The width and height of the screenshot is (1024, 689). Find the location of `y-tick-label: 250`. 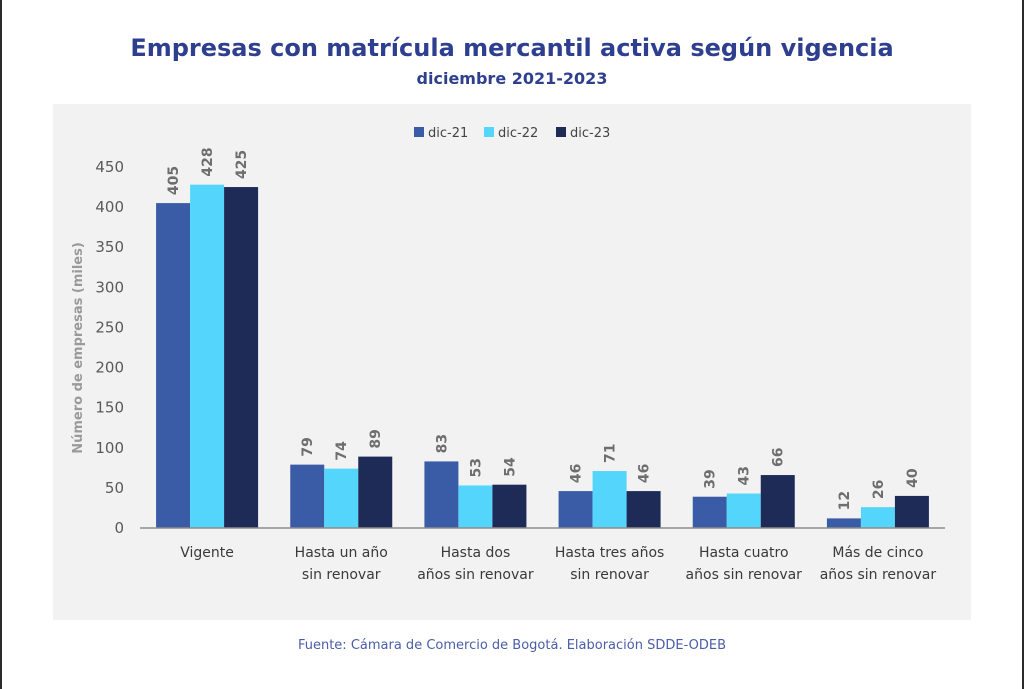

y-tick-label: 250 is located at coordinates (109, 327).